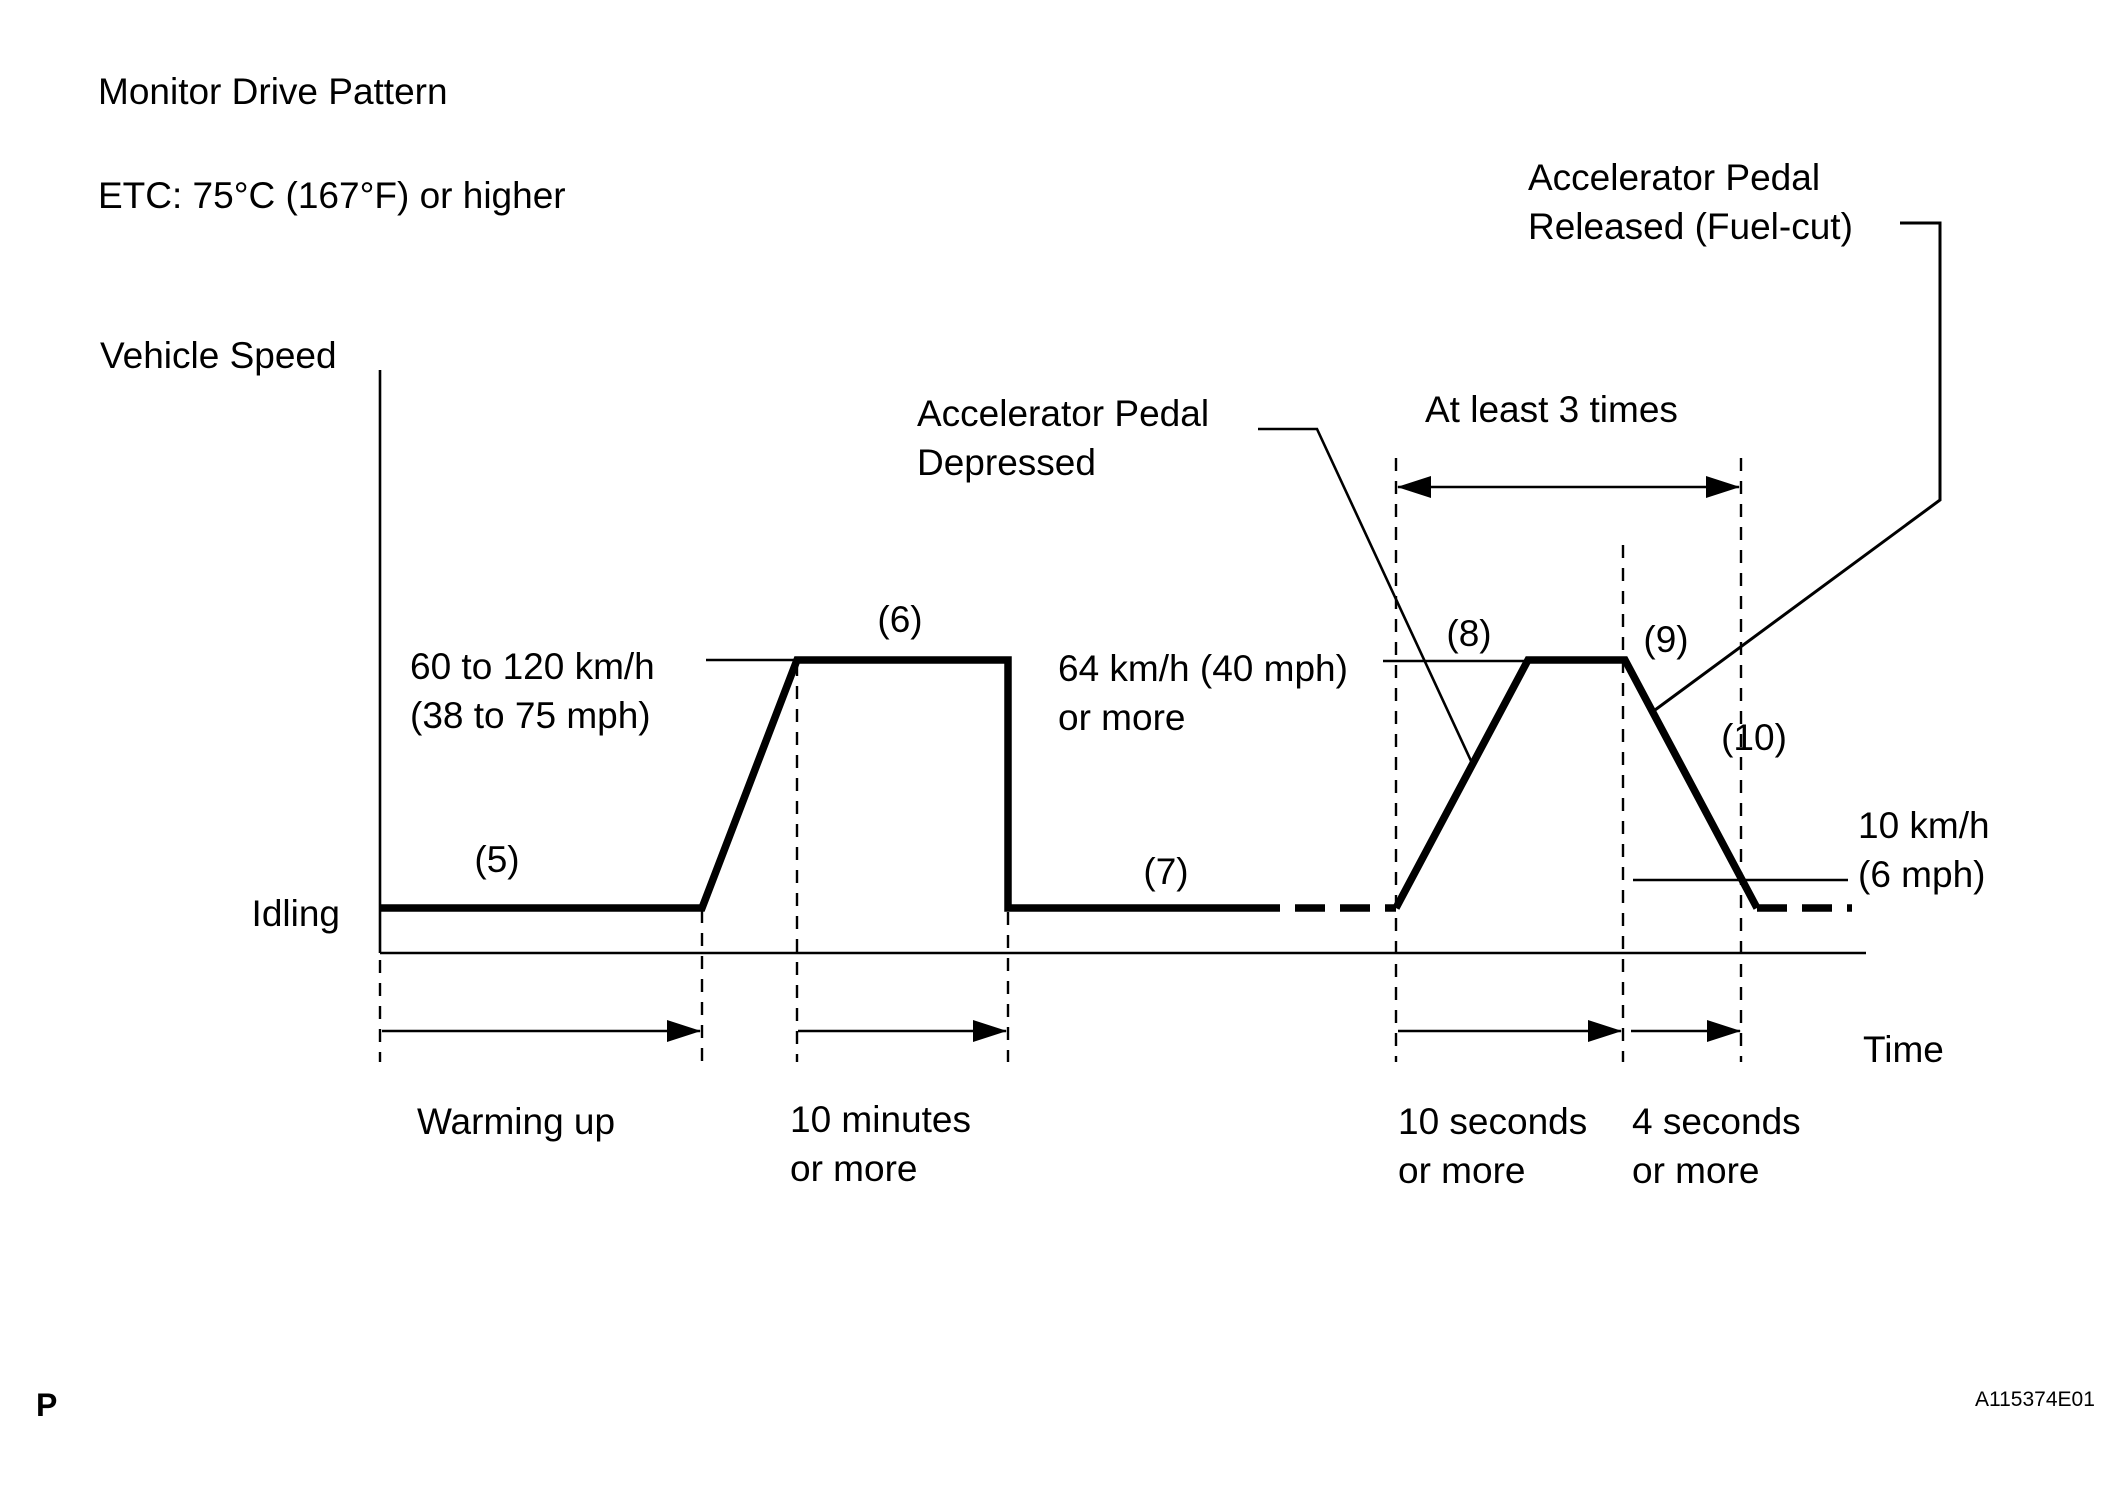 The width and height of the screenshot is (2124, 1490). What do you see at coordinates (1924, 825) in the screenshot?
I see `speed-low-line1: 10 km/h` at bounding box center [1924, 825].